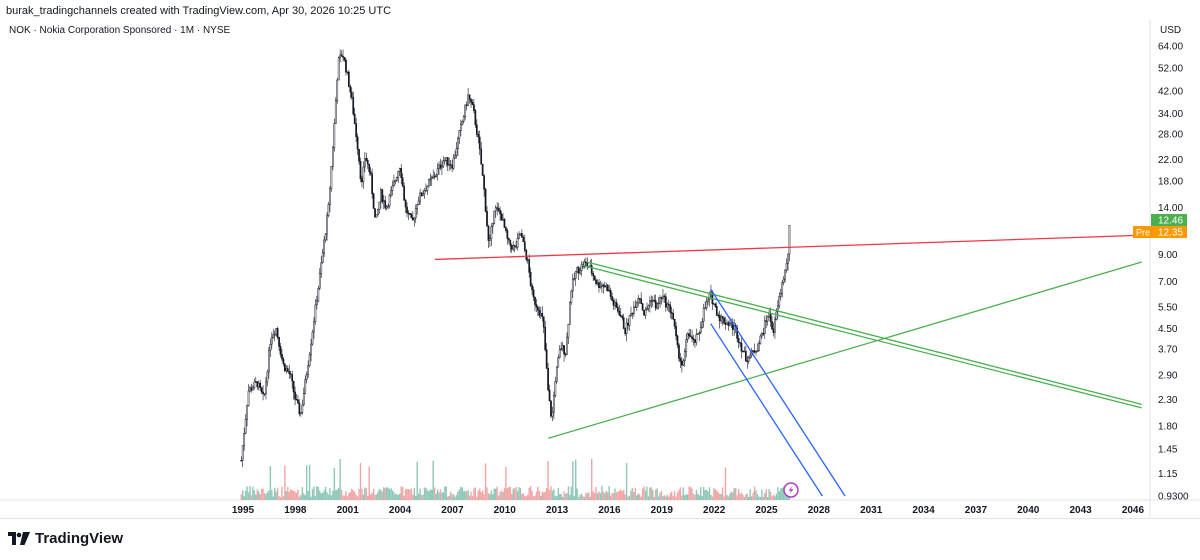 This screenshot has width=1200, height=560. What do you see at coordinates (65, 538) in the screenshot?
I see `tradingview-logo: TradingView` at bounding box center [65, 538].